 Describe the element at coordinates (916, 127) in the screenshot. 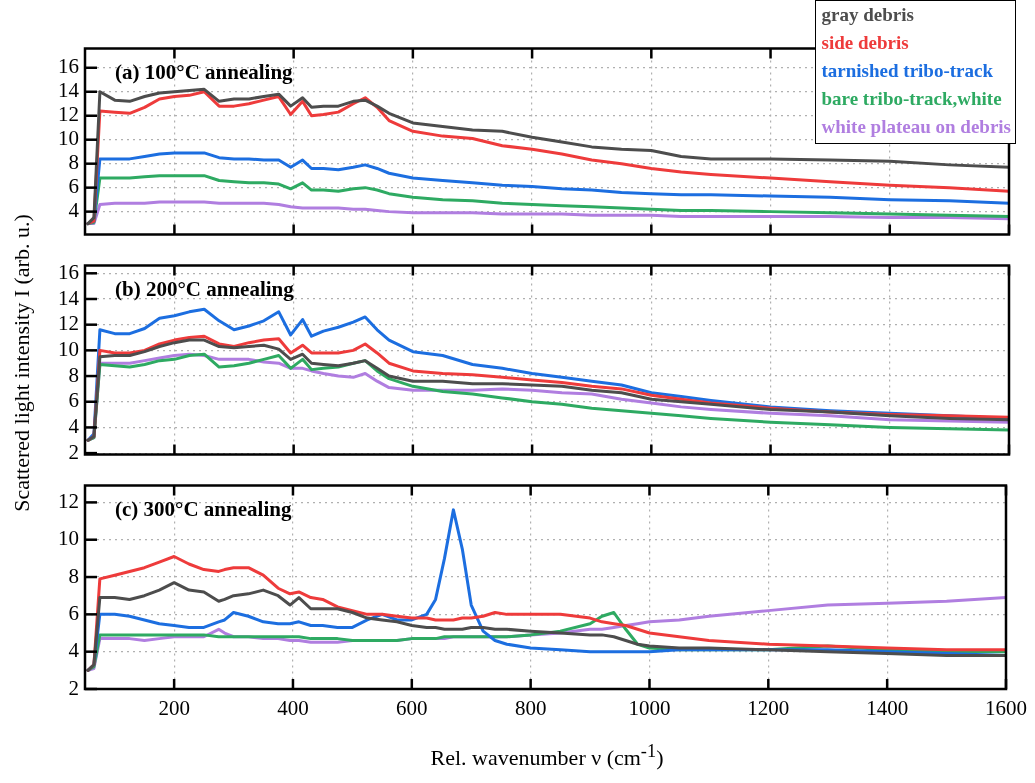

I see `text: white plateau on debris` at that location.